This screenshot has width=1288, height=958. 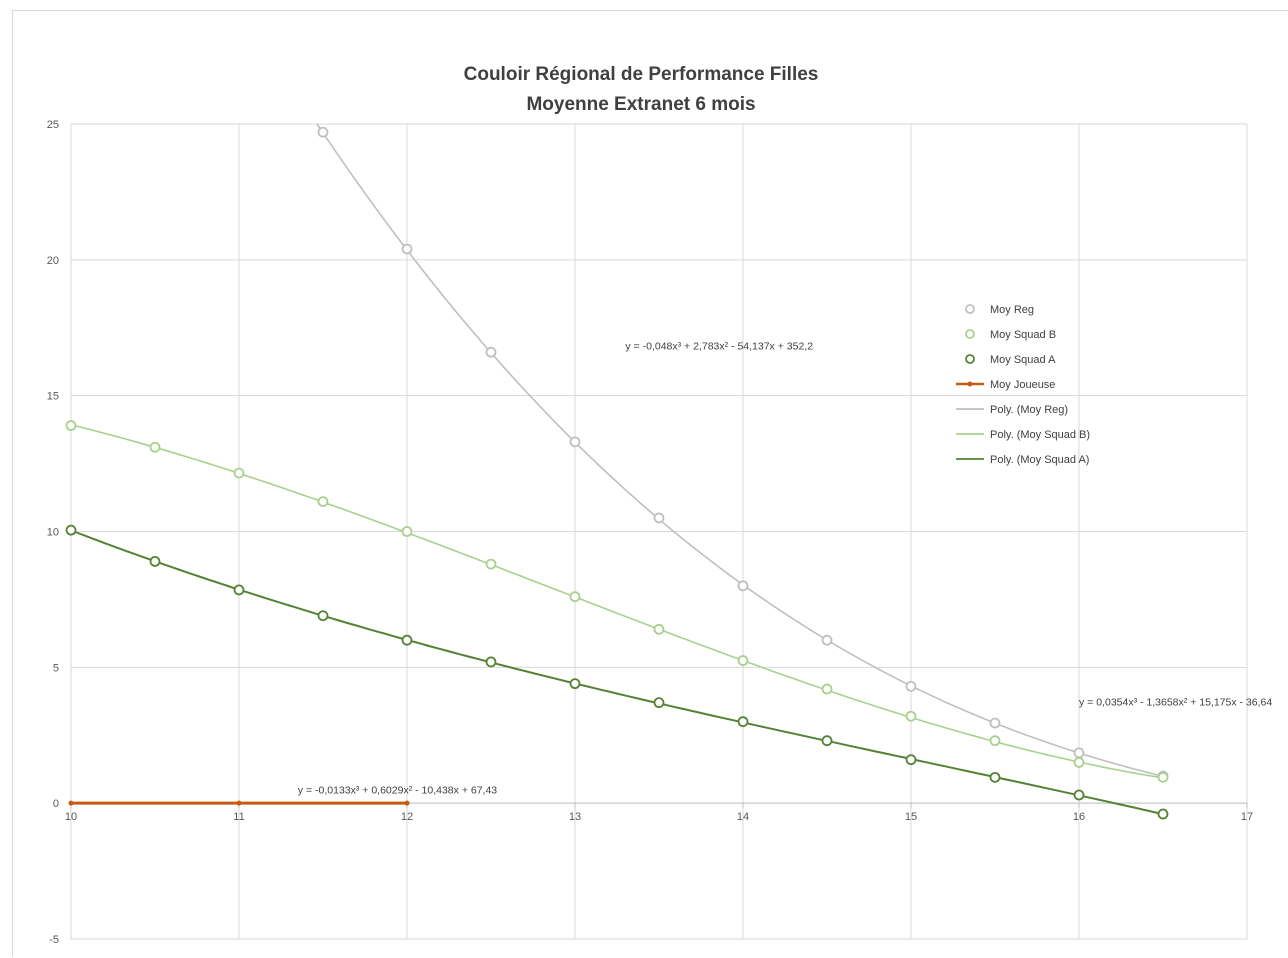 I want to click on y-tick-label: -5, so click(x=54, y=940).